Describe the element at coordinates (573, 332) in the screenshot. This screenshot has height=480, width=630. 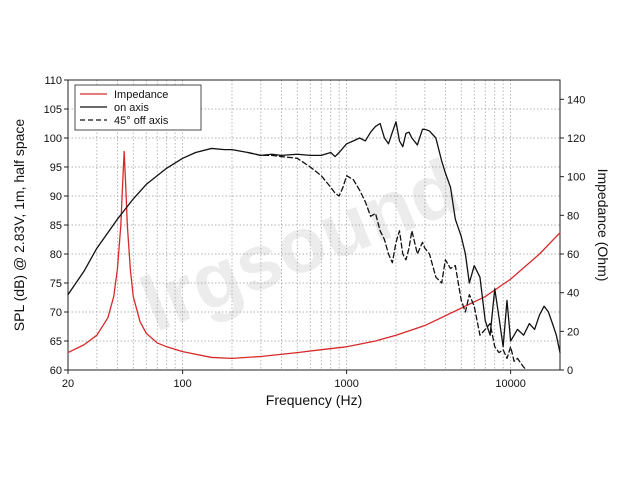
I see `y2-tick-label: 20` at that location.